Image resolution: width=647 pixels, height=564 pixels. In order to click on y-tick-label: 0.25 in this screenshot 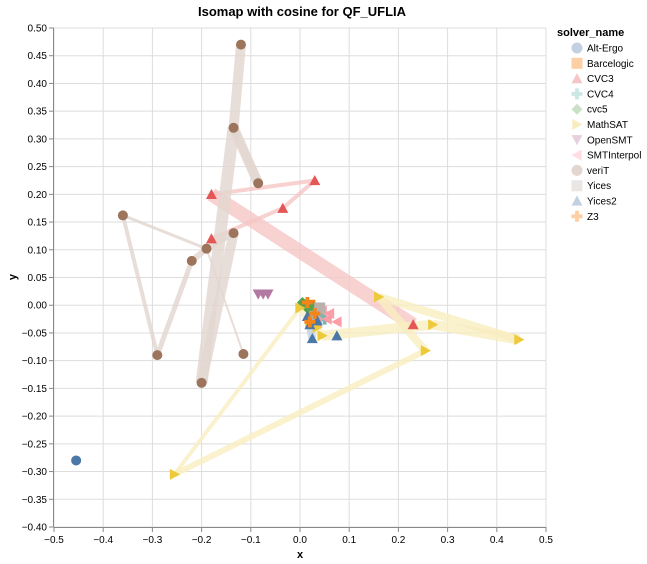, I will do `click(38, 167)`.